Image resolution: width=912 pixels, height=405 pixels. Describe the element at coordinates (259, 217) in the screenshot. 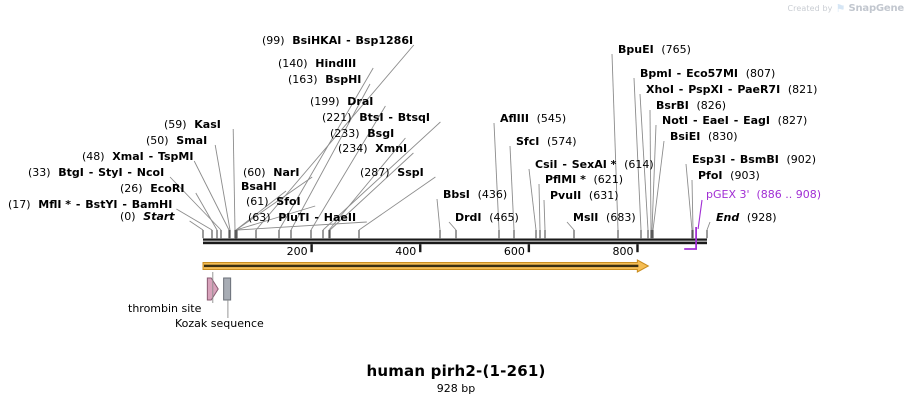

I see `enzyme-position: (63)` at that location.